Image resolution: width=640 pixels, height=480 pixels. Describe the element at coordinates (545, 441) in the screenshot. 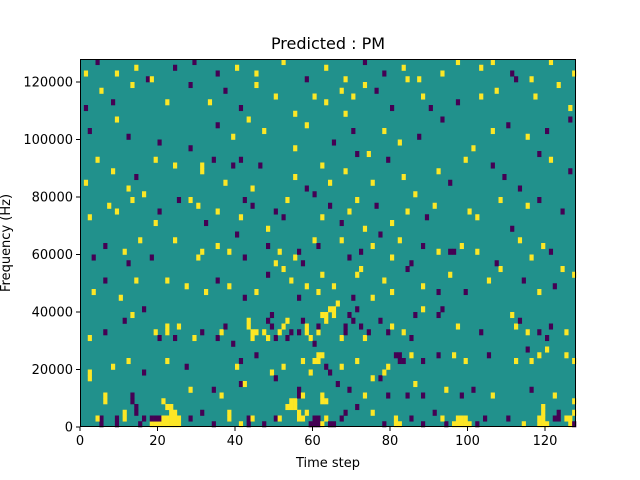

I see `x-tick-label: 120` at that location.